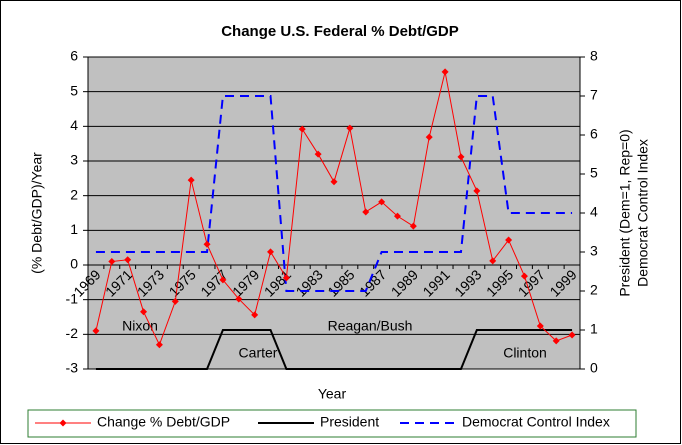 The width and height of the screenshot is (682, 445). Describe the element at coordinates (332, 394) in the screenshot. I see `x-axis-label: Year` at that location.